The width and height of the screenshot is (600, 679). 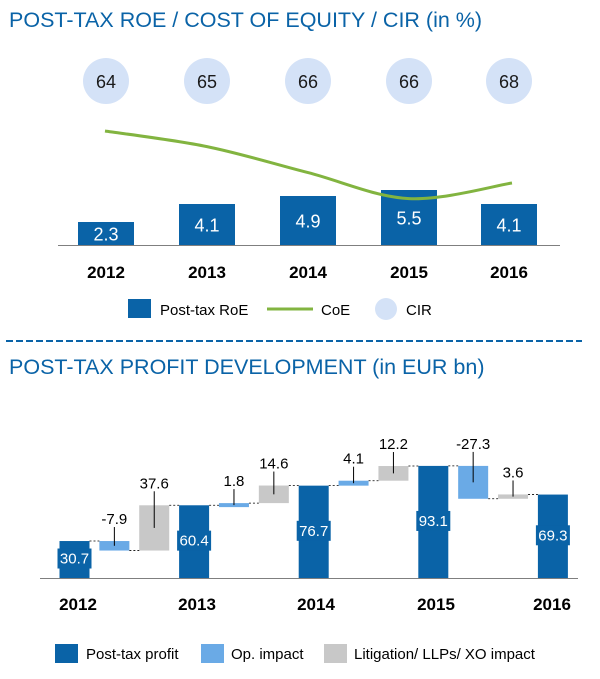 I want to click on waterfall-step-11-bar, so click(x=513, y=496).